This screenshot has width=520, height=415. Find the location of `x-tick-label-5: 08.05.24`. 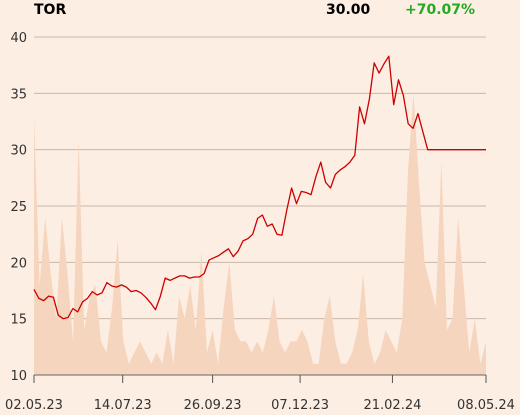

x-tick-label-5: 08.05.24 is located at coordinates (486, 405).